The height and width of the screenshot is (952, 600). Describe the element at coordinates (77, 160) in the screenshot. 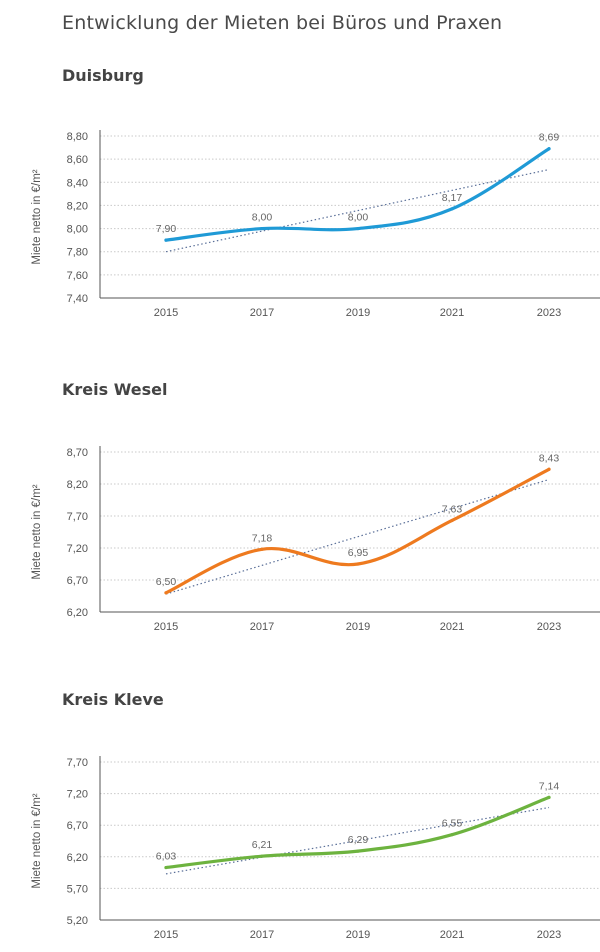

I see `y-tick-label: 8,60` at that location.